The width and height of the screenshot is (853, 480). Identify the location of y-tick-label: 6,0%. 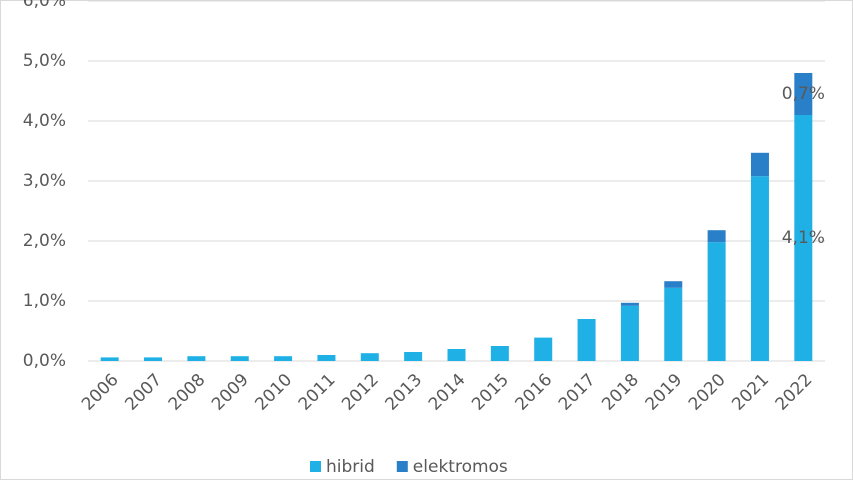
(44, 5).